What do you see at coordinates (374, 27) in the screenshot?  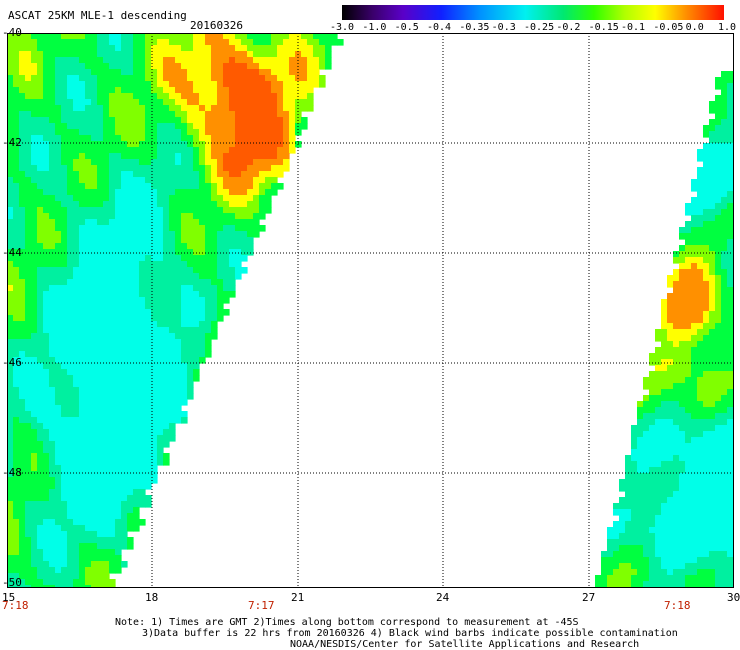 I see `colorbar-tick-label: -1.0` at bounding box center [374, 27].